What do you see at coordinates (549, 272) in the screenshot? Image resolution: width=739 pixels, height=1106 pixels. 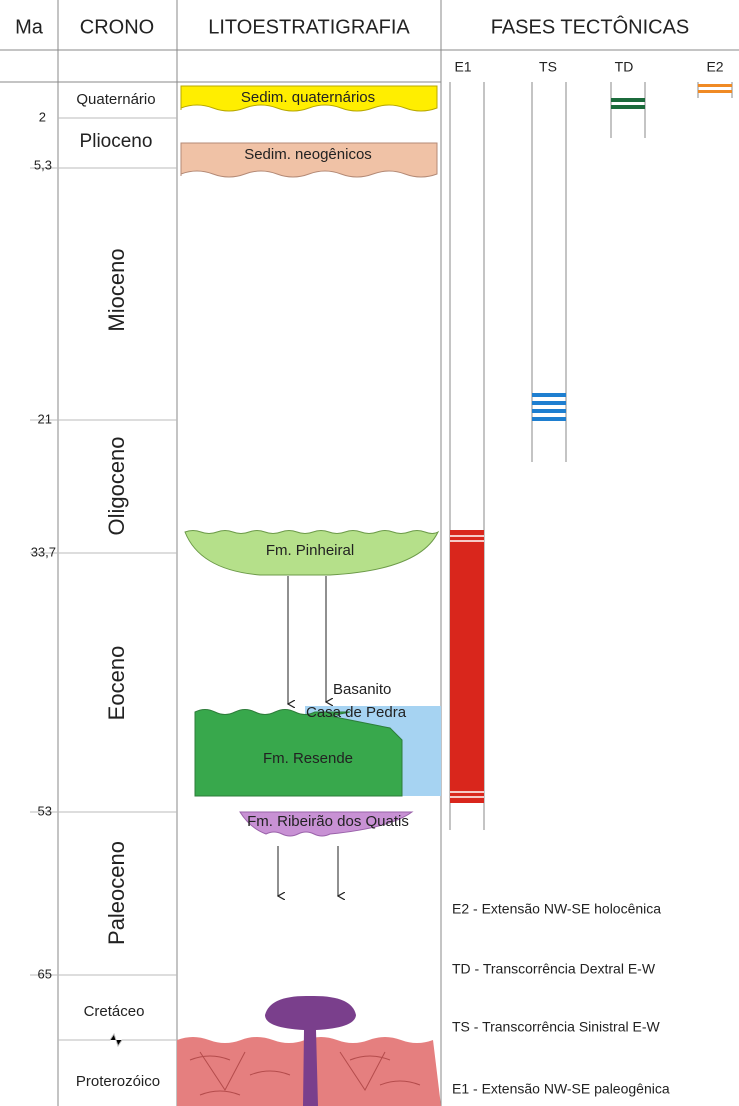 I see `phase-ts` at bounding box center [549, 272].